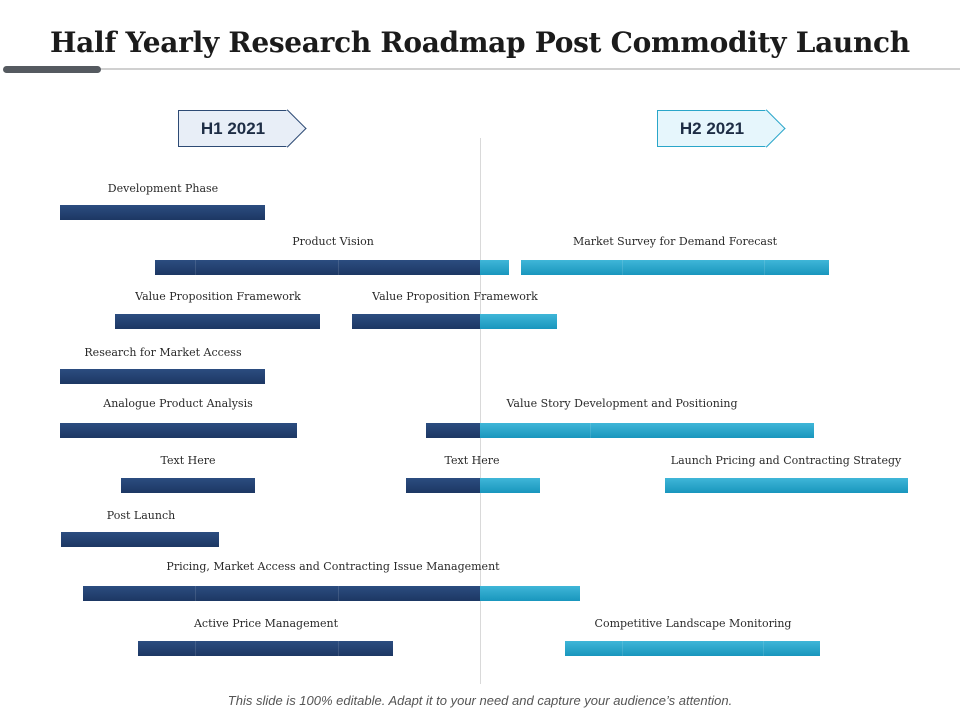 This screenshot has width=960, height=720. Describe the element at coordinates (622, 403) in the screenshot. I see `task-label: Value Story Development and Positioning` at that location.